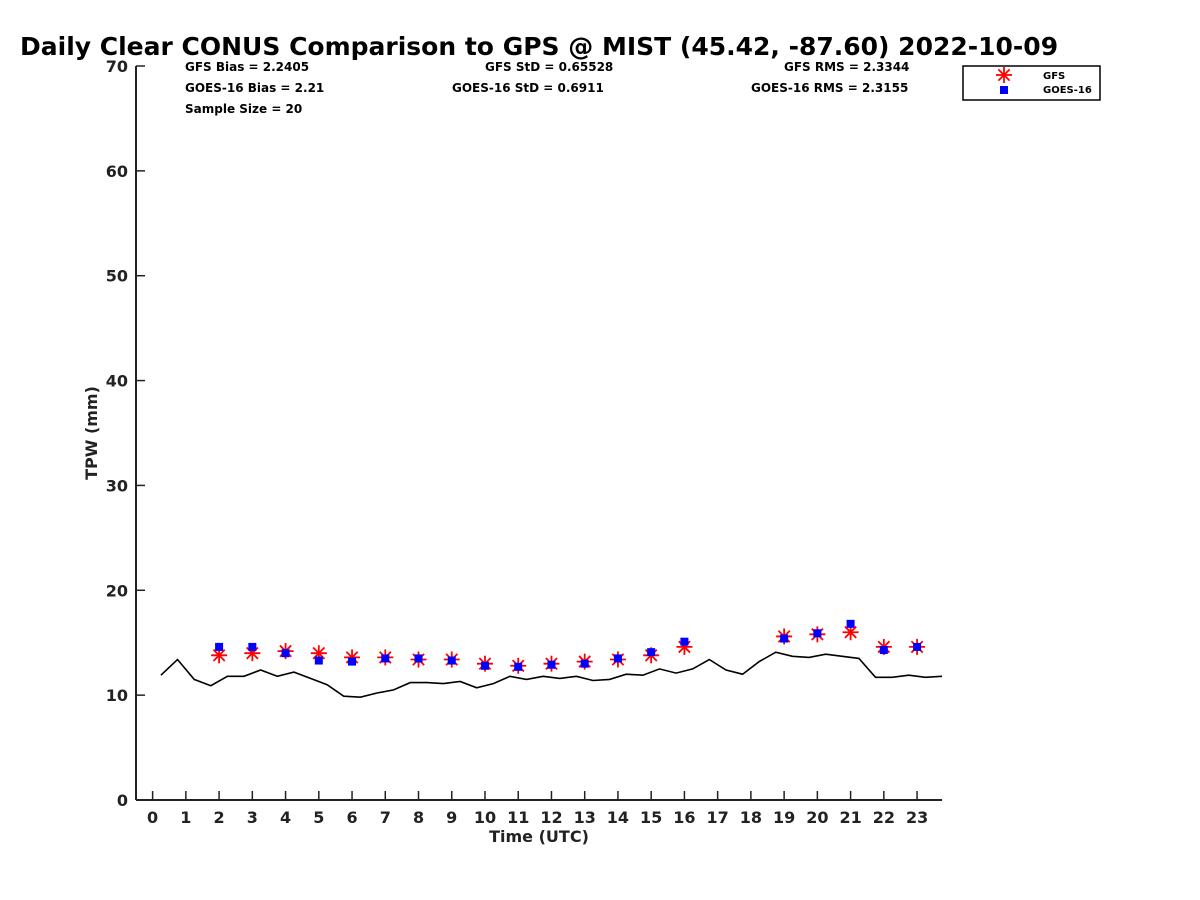  What do you see at coordinates (784, 817) in the screenshot?
I see `x-tick-label: 19` at bounding box center [784, 817].